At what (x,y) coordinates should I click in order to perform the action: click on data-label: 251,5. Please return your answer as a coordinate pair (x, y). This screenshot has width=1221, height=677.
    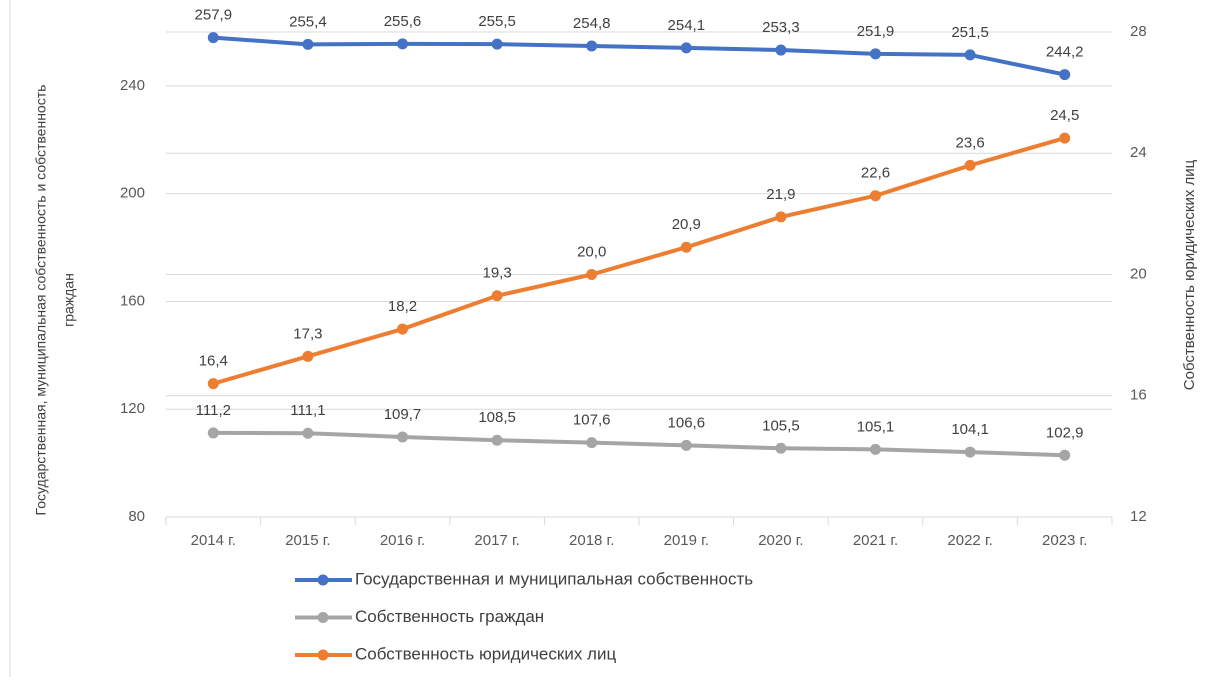
    Looking at the image, I should click on (970, 32).